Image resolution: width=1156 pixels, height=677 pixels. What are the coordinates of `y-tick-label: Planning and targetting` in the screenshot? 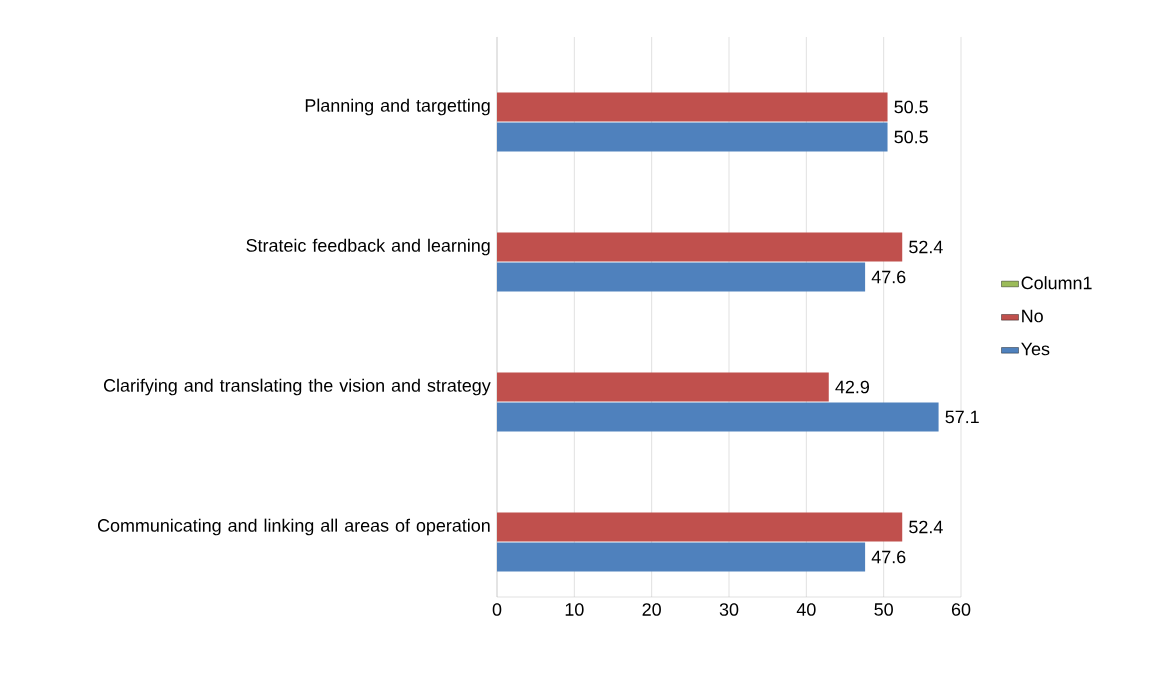 It's located at (397, 107).